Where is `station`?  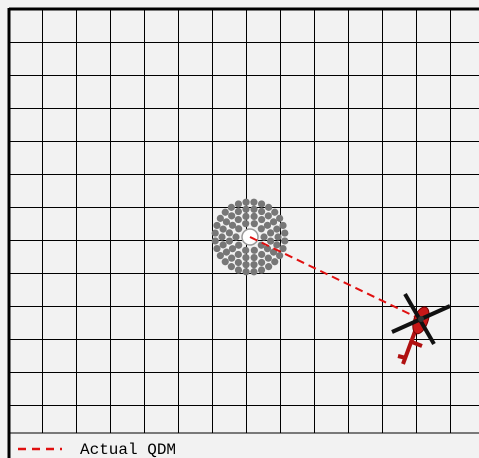
station is located at coordinates (250, 237).